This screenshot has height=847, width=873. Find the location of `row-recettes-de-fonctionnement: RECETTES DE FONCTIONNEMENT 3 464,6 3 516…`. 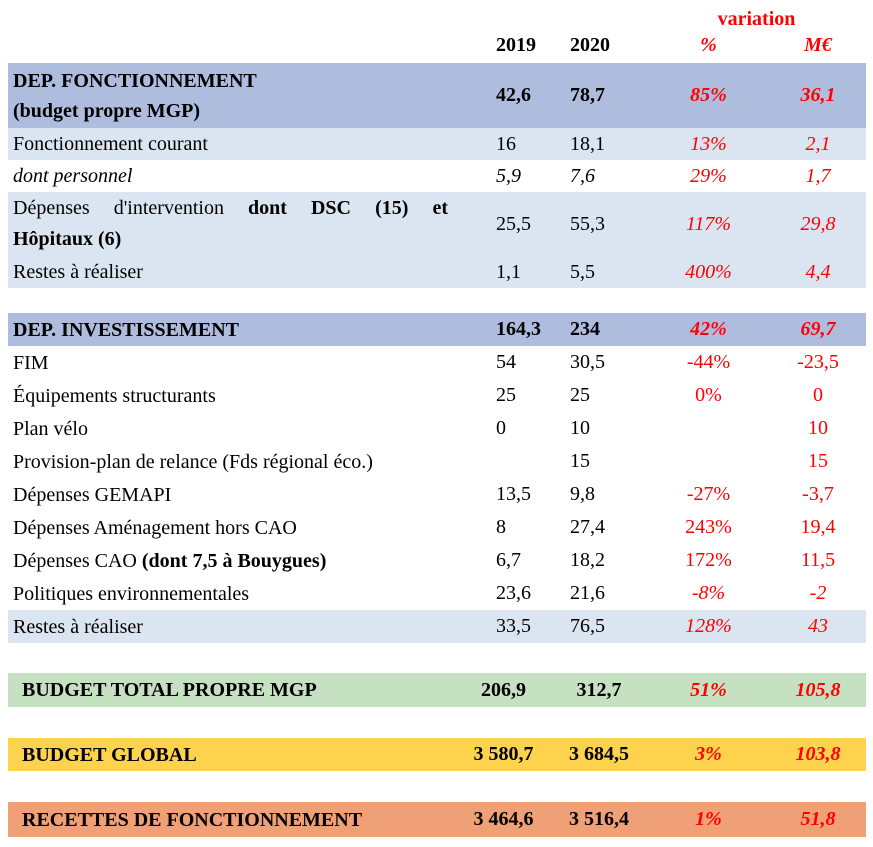

row-recettes-de-fonctionnement: RECETTES DE FONCTIONNEMENT 3 464,6 3 516… is located at coordinates (437, 819).